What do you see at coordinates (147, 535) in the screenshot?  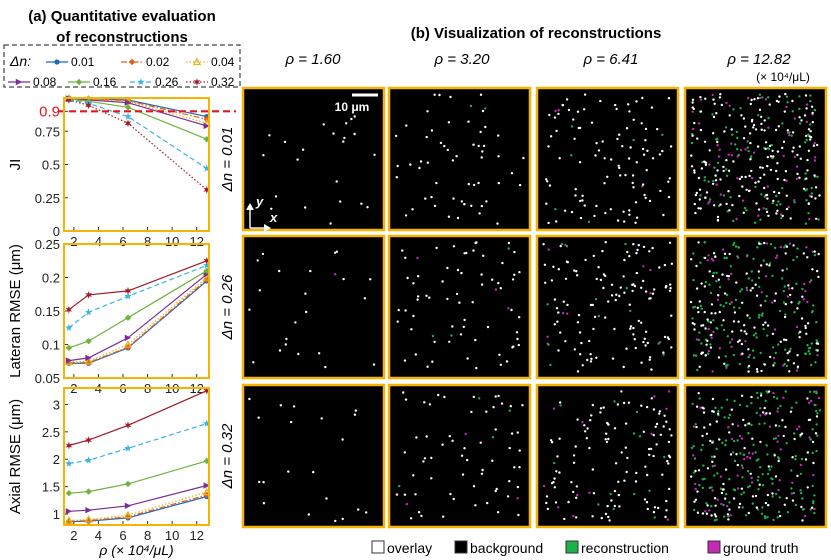 I see `x-tick-label: 8` at bounding box center [147, 535].